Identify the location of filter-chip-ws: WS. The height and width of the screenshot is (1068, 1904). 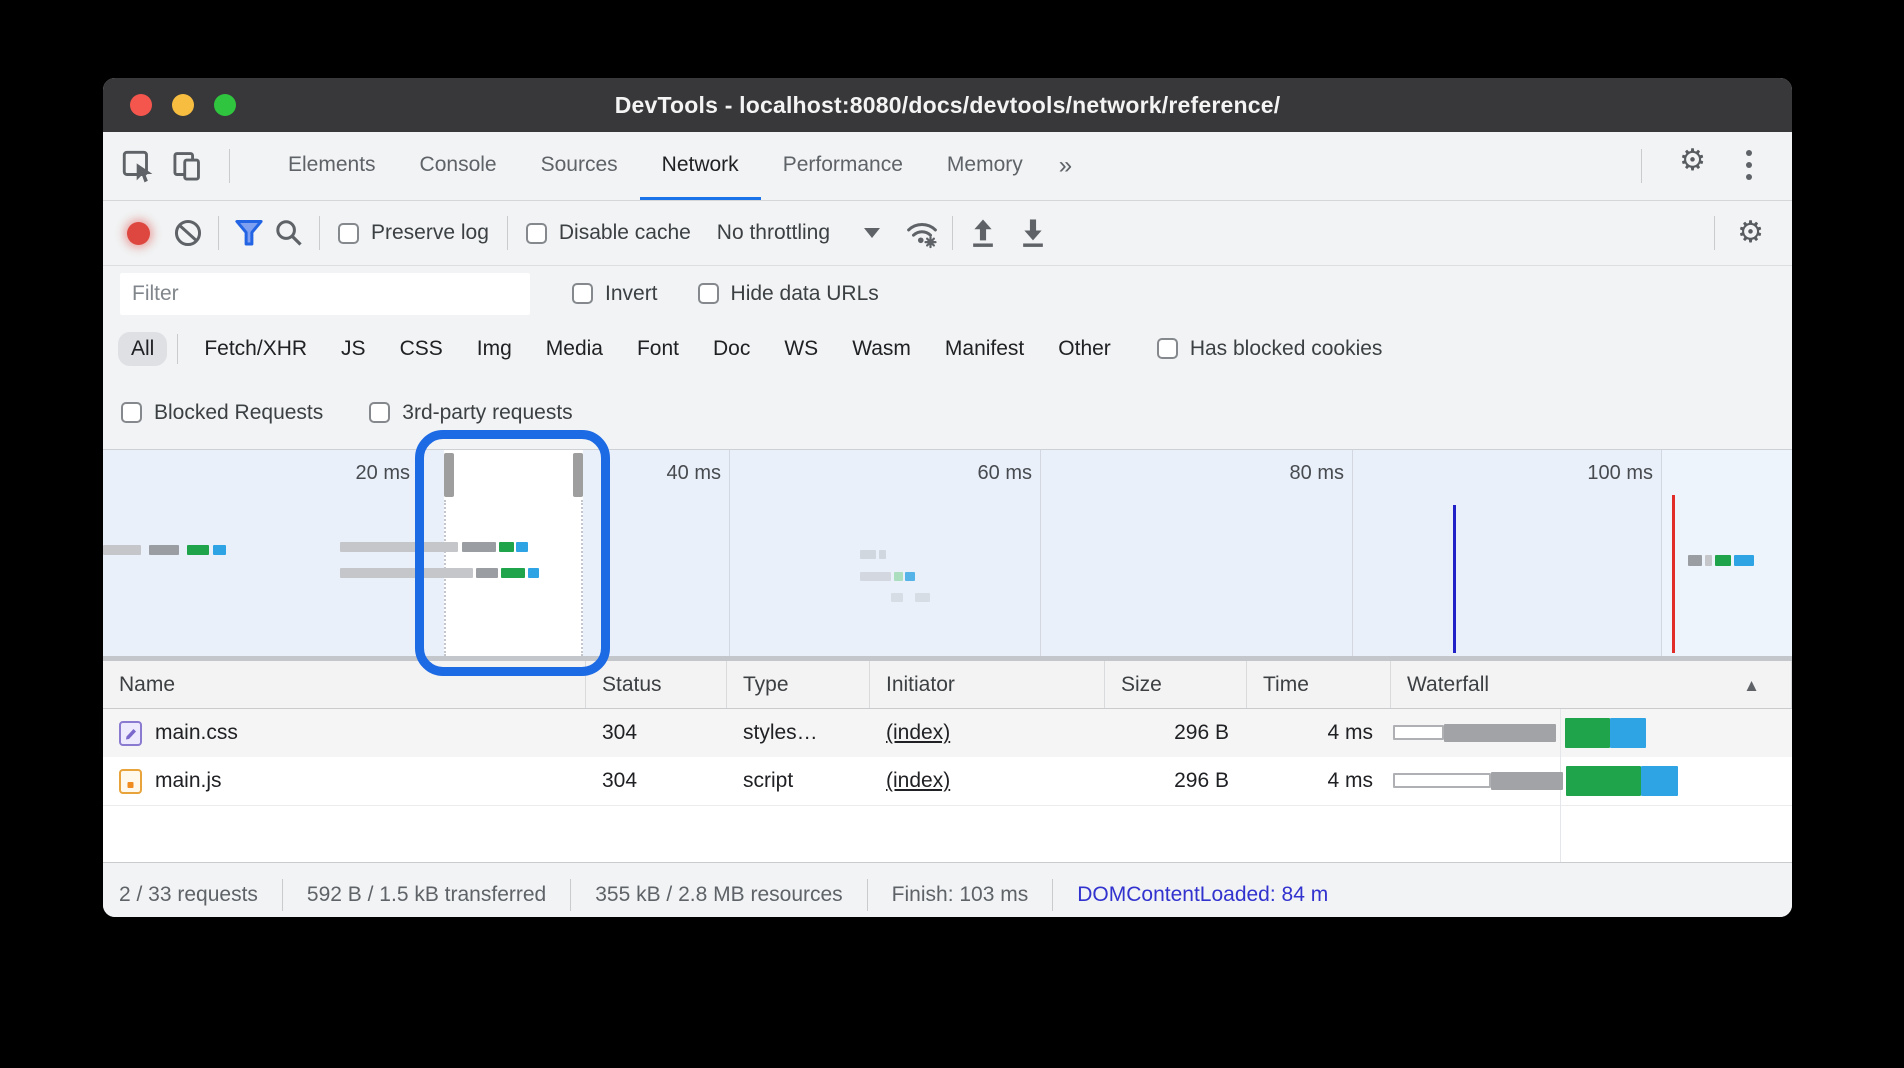
(801, 348).